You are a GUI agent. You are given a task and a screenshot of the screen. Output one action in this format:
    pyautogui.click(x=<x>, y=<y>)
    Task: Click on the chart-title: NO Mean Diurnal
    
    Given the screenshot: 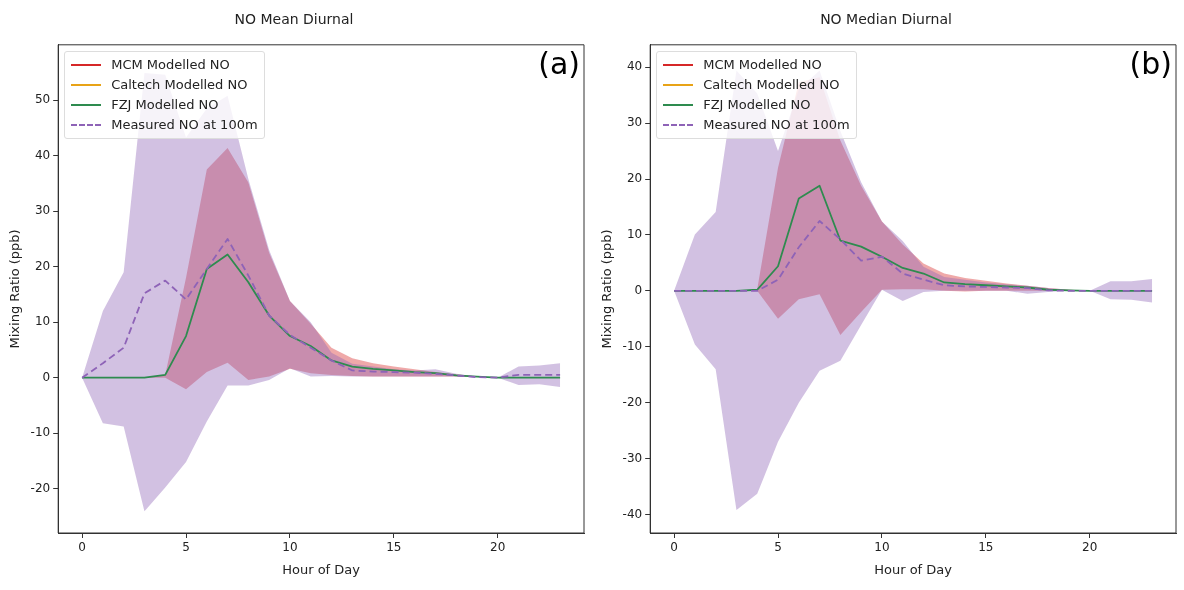 What is the action you would take?
    pyautogui.click(x=294, y=19)
    